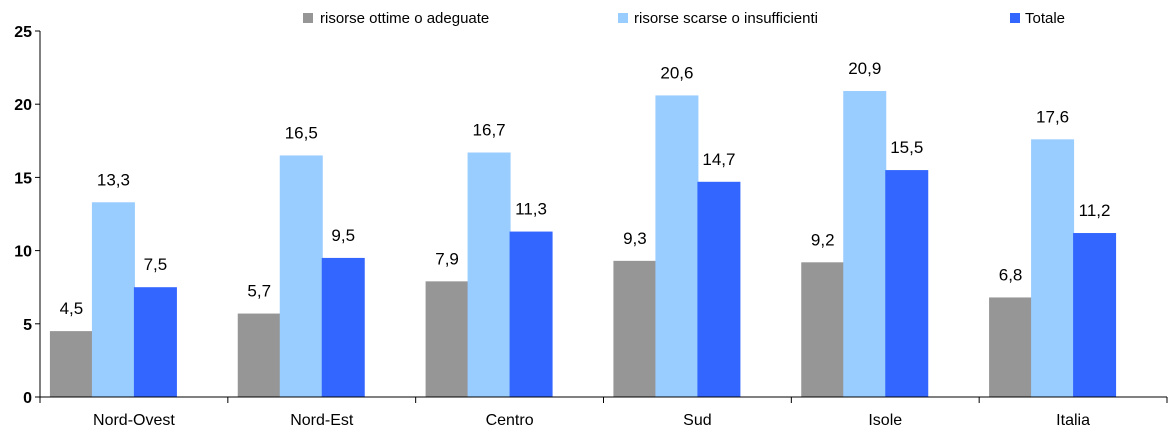 The image size is (1175, 430). Describe the element at coordinates (301, 132) in the screenshot. I see `data-label-nord-est-risorse-scarse-o-insufficienti: 16,5` at that location.